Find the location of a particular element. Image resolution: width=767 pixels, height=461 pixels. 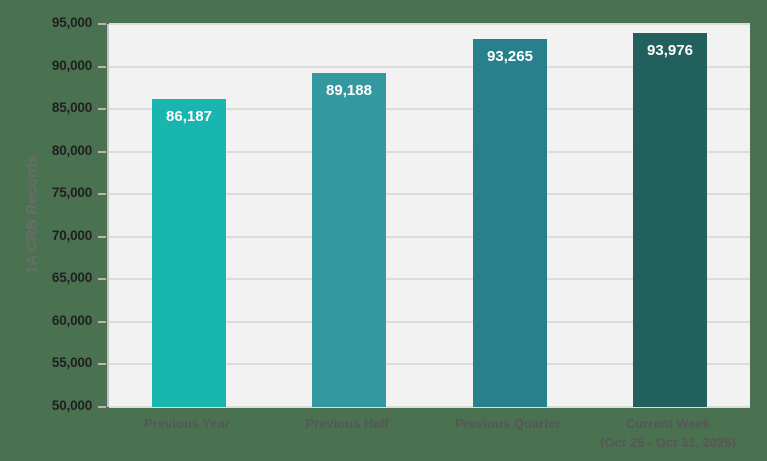

bar-2: 89,188 is located at coordinates (349, 240).